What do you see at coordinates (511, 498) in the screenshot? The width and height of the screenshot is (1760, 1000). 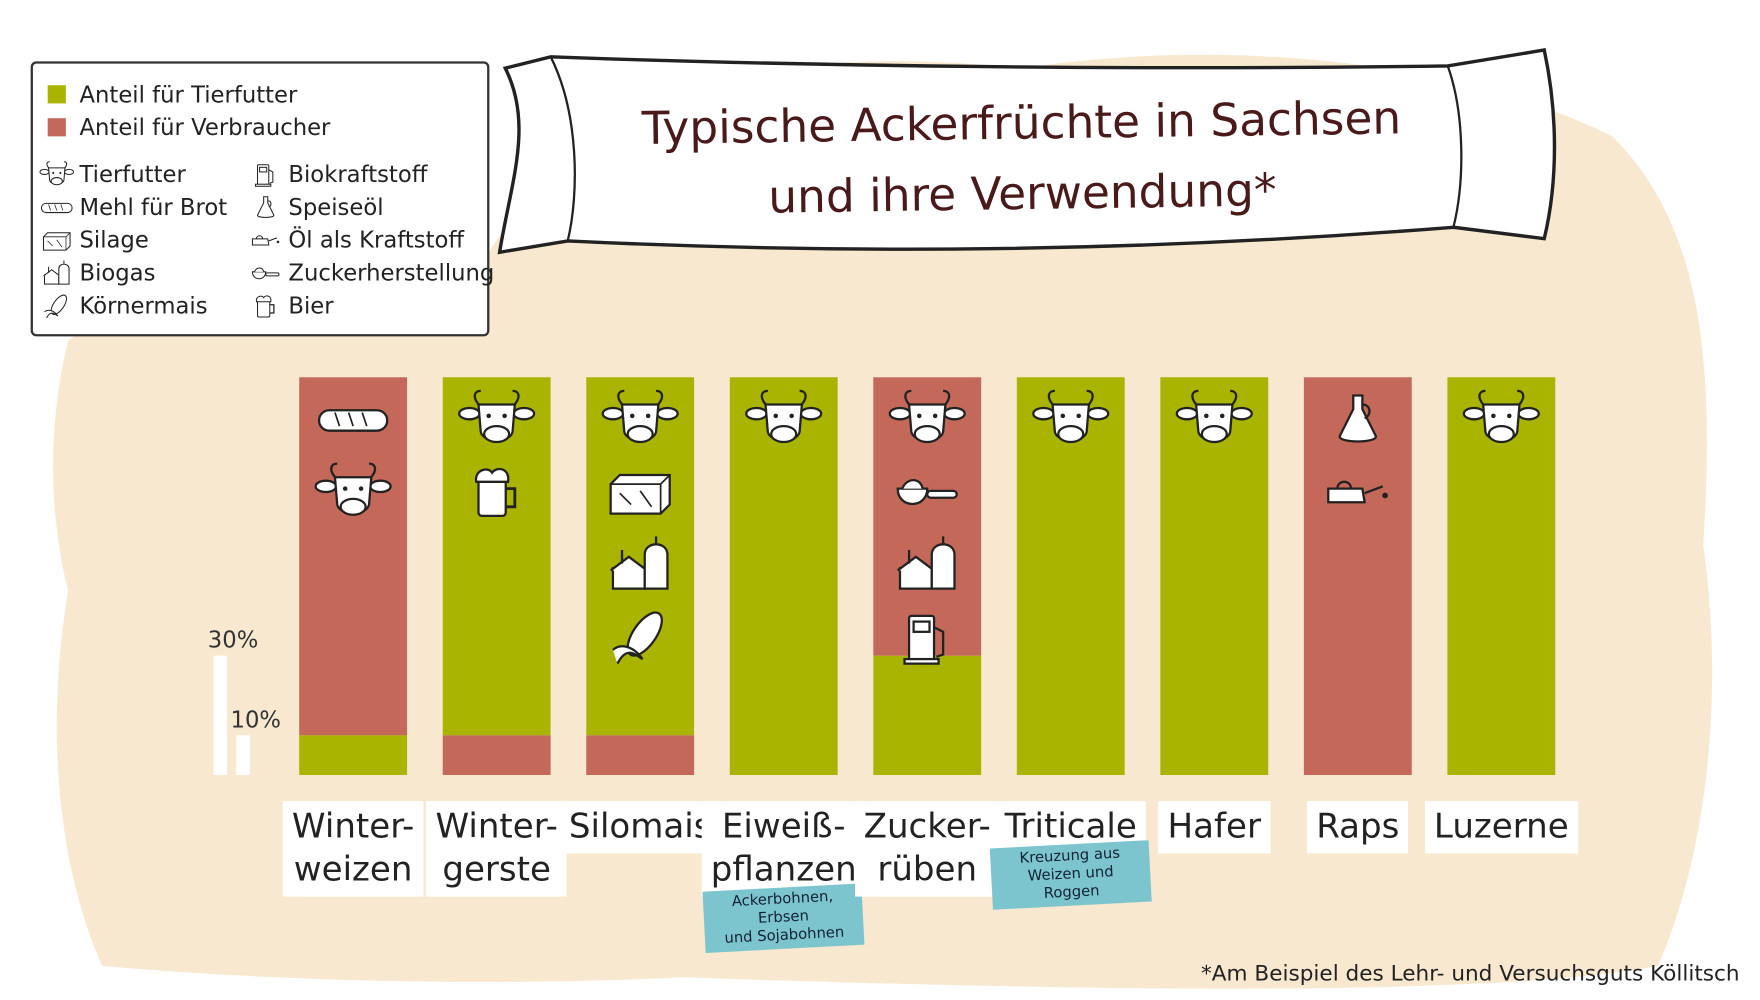 I see `icon-mug-handle` at bounding box center [511, 498].